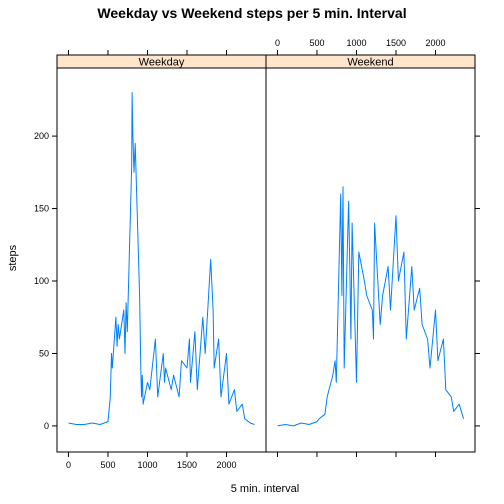 Image resolution: width=504 pixels, height=504 pixels. I want to click on y-tick-label: 200, so click(41, 136).